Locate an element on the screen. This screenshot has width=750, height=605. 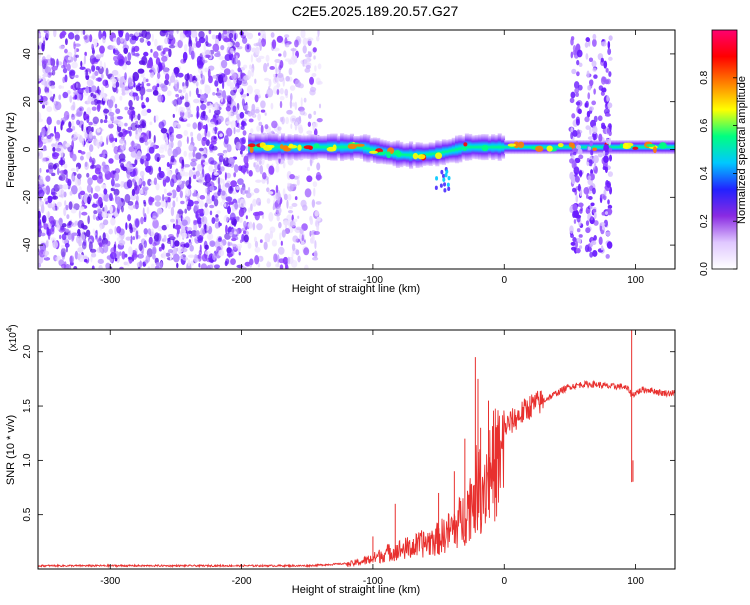
x-tick-label: -200 is located at coordinates (242, 581).